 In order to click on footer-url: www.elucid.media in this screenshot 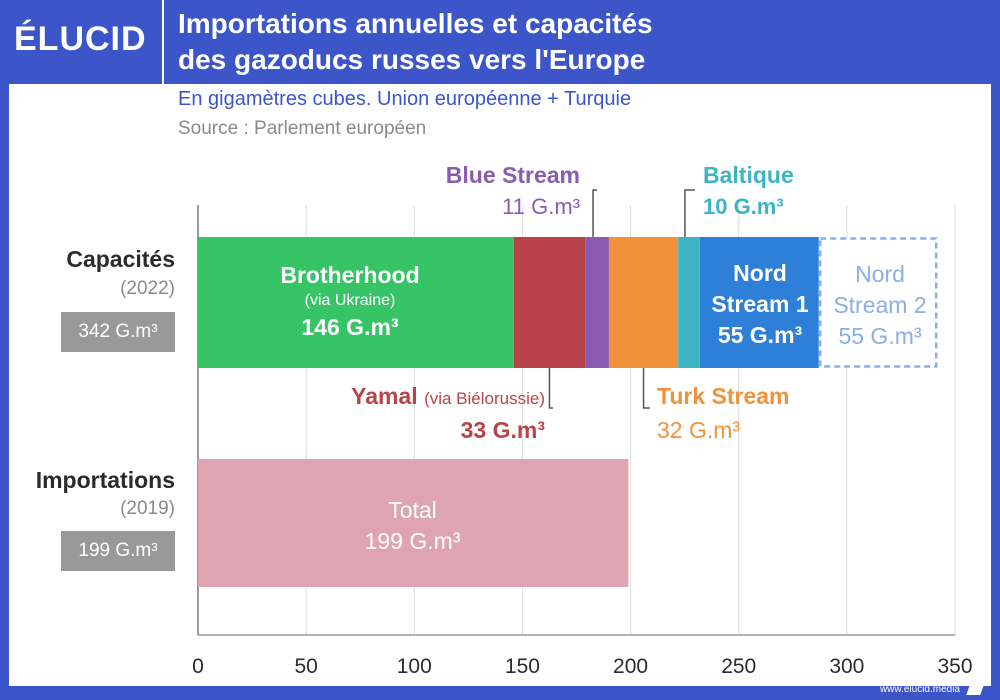, I will do `click(919, 689)`.